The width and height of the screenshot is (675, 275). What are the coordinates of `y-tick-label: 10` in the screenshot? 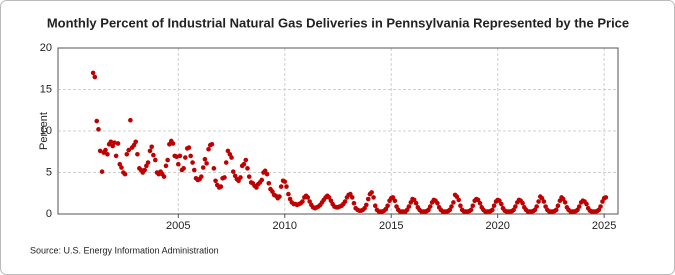 It's located at (46, 131).